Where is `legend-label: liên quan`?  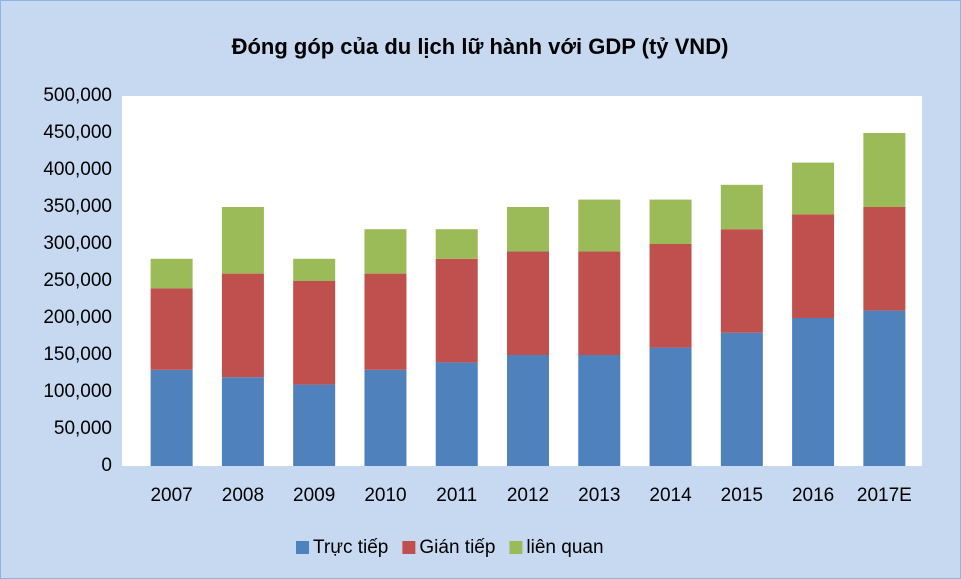
legend-label: liên quan is located at coordinates (564, 547).